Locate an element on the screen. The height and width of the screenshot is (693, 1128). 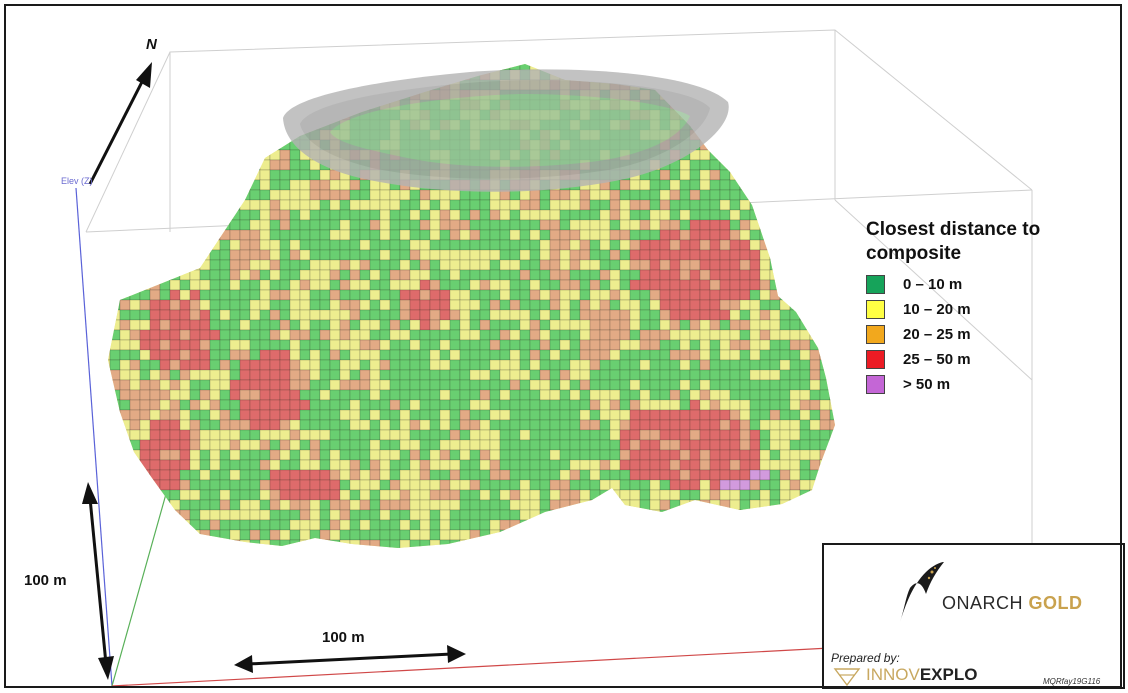
legend-label: > 50 m is located at coordinates (927, 384).